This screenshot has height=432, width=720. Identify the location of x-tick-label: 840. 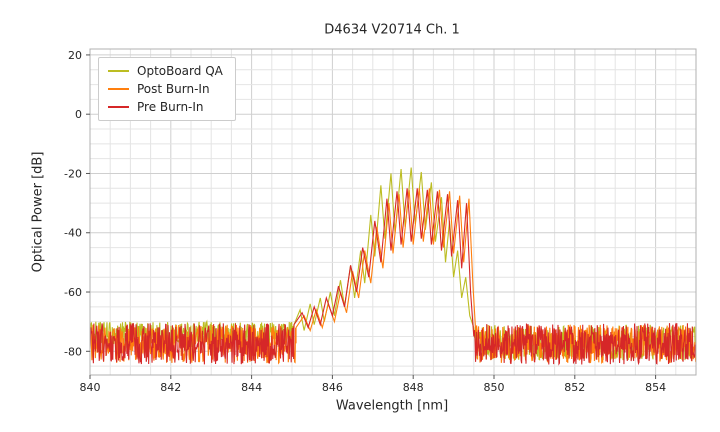
(90, 387).